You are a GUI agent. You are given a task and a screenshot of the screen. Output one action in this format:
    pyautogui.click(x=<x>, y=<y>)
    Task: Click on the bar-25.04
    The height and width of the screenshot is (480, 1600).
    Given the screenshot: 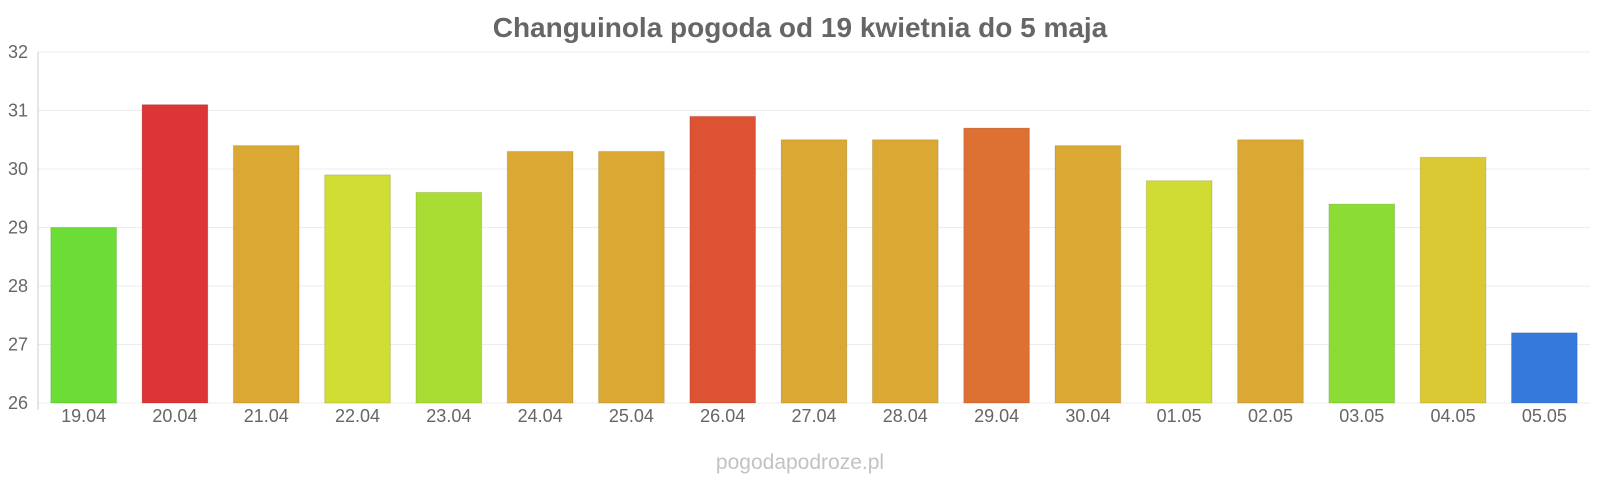 What is the action you would take?
    pyautogui.click(x=631, y=277)
    